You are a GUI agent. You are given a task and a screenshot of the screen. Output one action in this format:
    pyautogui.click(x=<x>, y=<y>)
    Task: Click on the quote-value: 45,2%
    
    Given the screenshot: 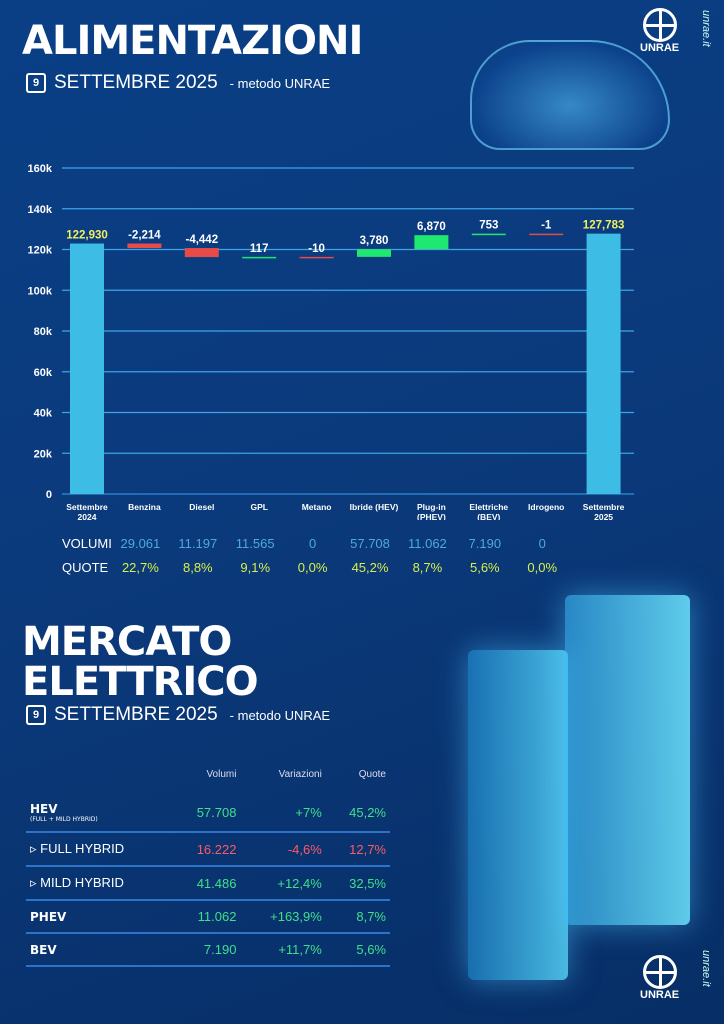 What is the action you would take?
    pyautogui.click(x=370, y=567)
    